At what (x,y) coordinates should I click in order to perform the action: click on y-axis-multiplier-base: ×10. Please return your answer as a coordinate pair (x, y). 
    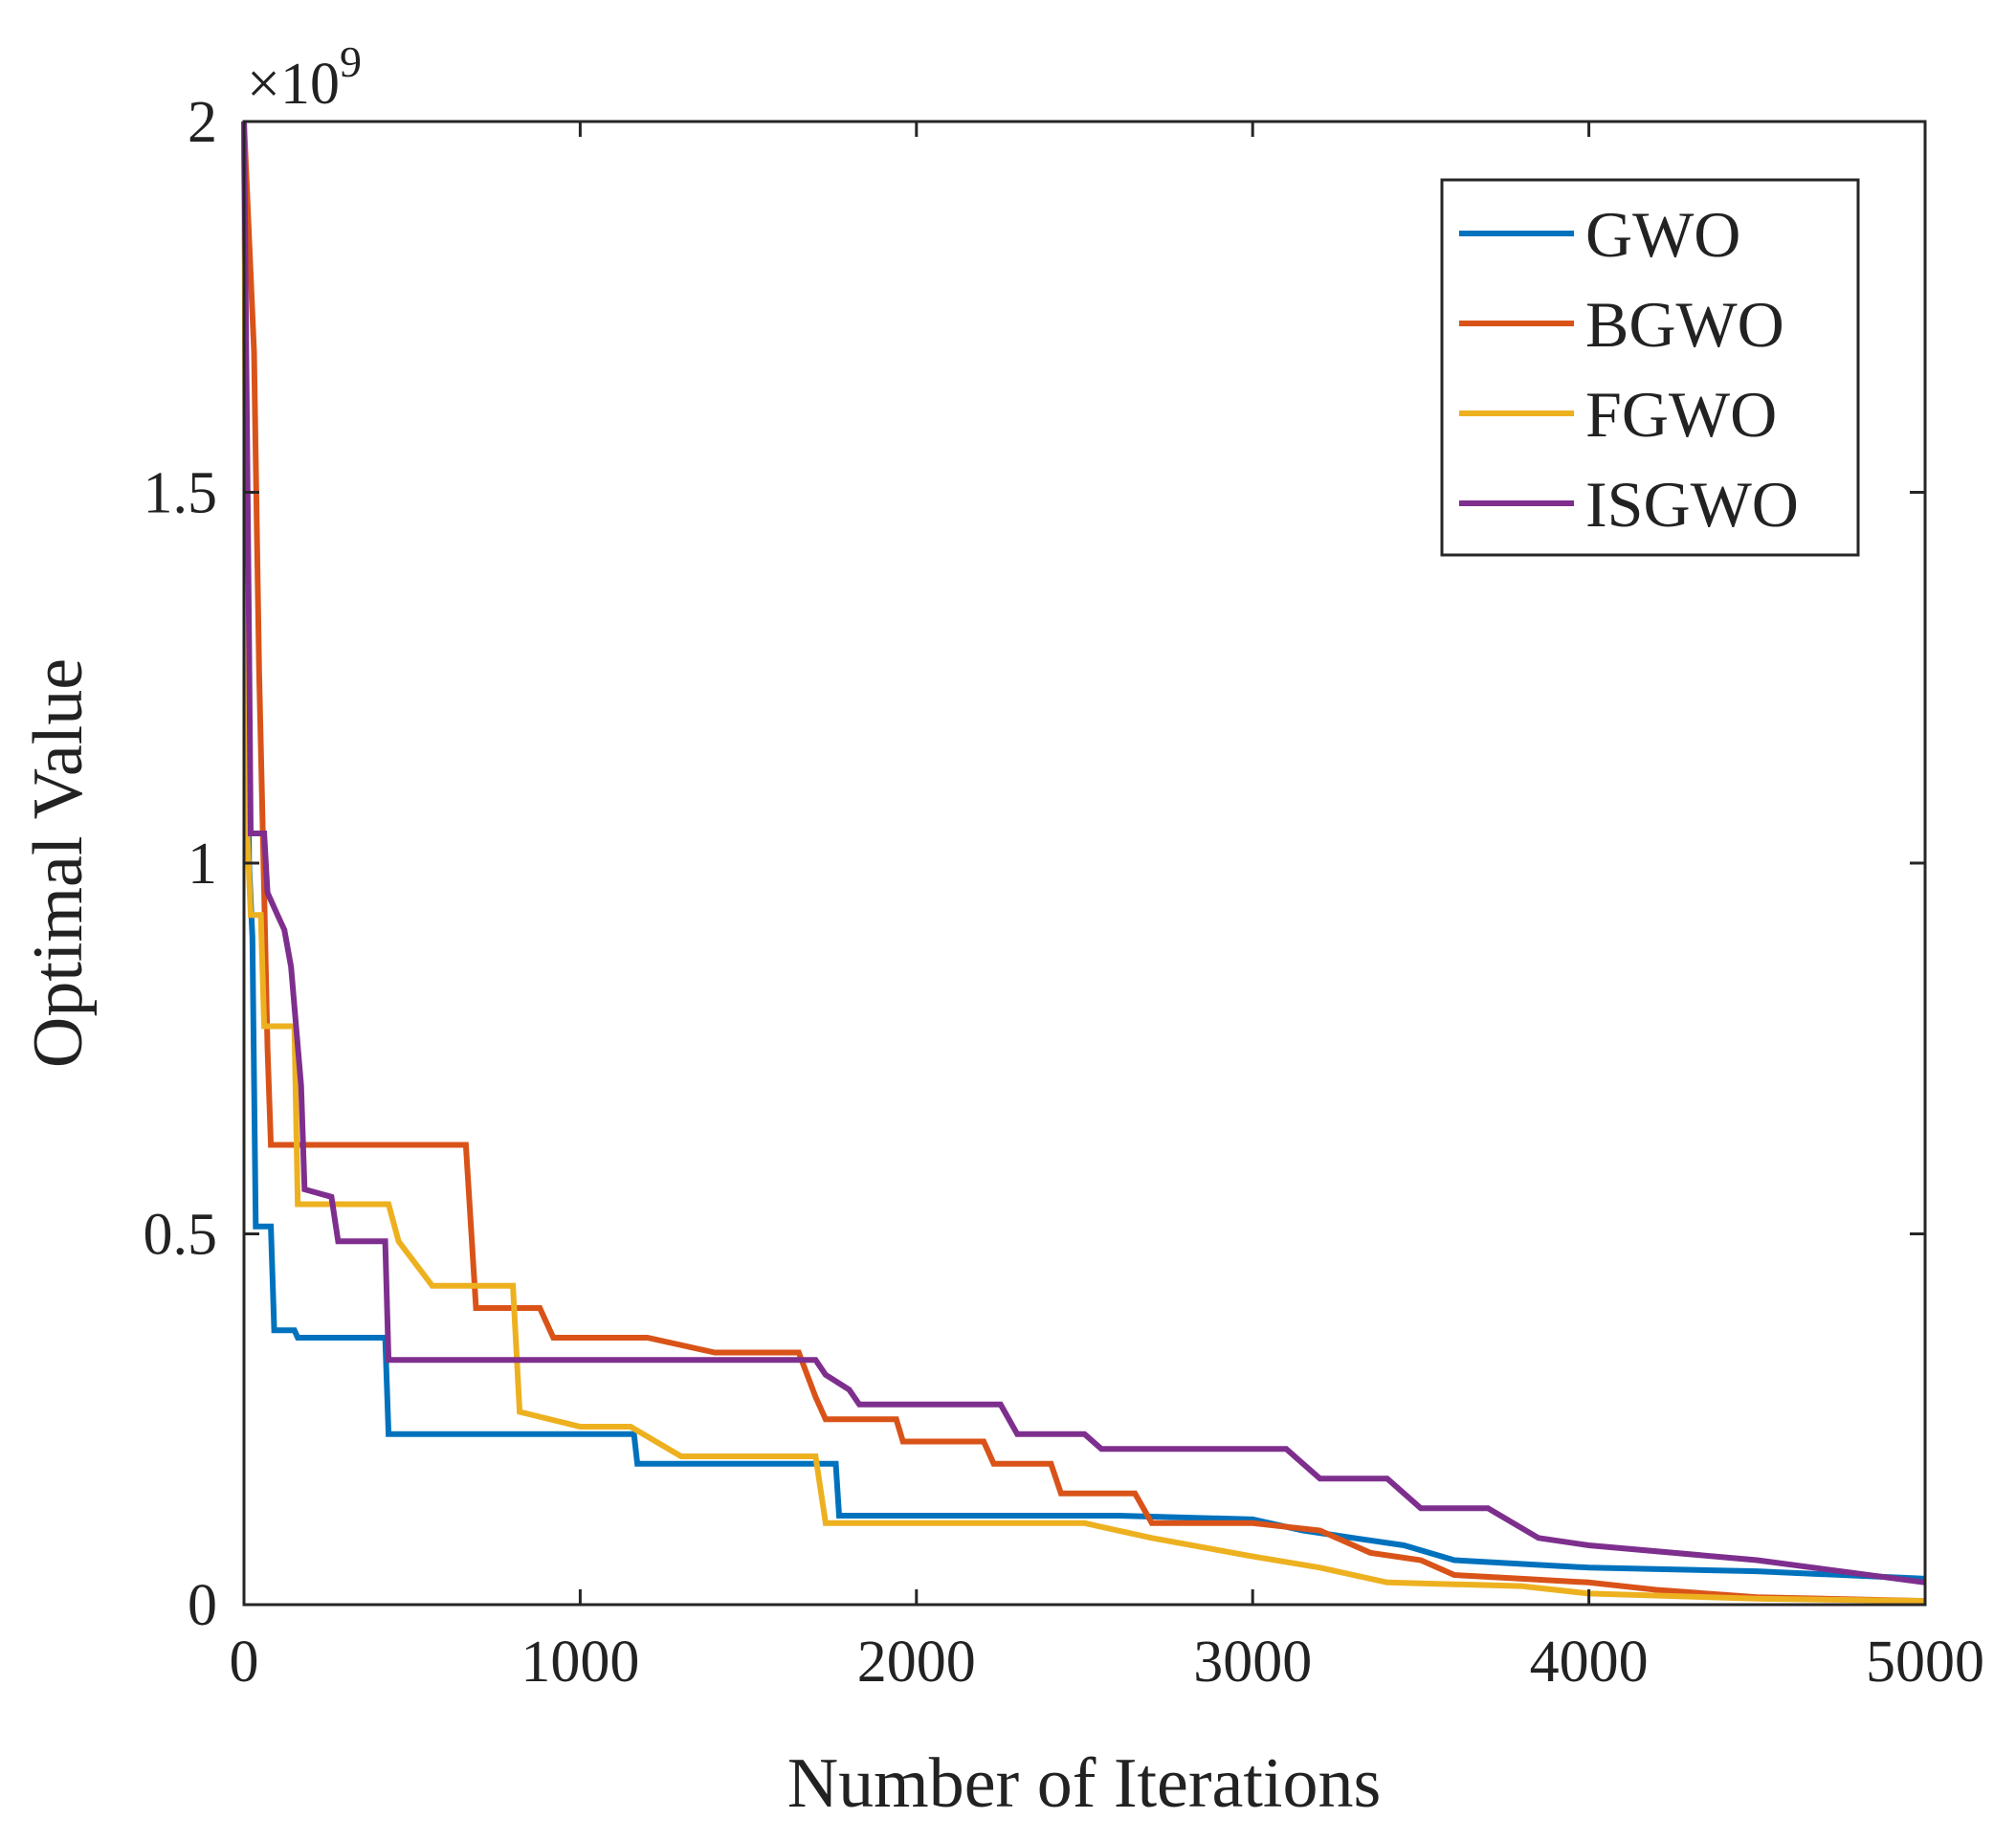
    Looking at the image, I should click on (293, 84).